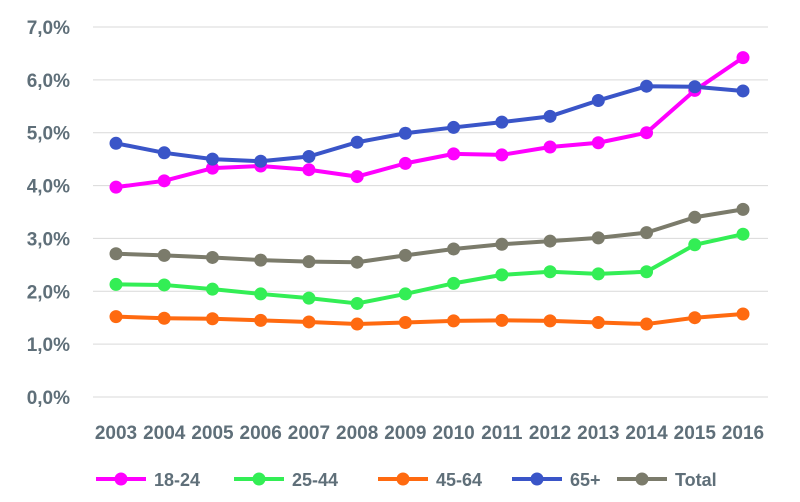 Image resolution: width=800 pixels, height=502 pixels. Describe the element at coordinates (357, 433) in the screenshot. I see `x-tick-label: 2008` at that location.